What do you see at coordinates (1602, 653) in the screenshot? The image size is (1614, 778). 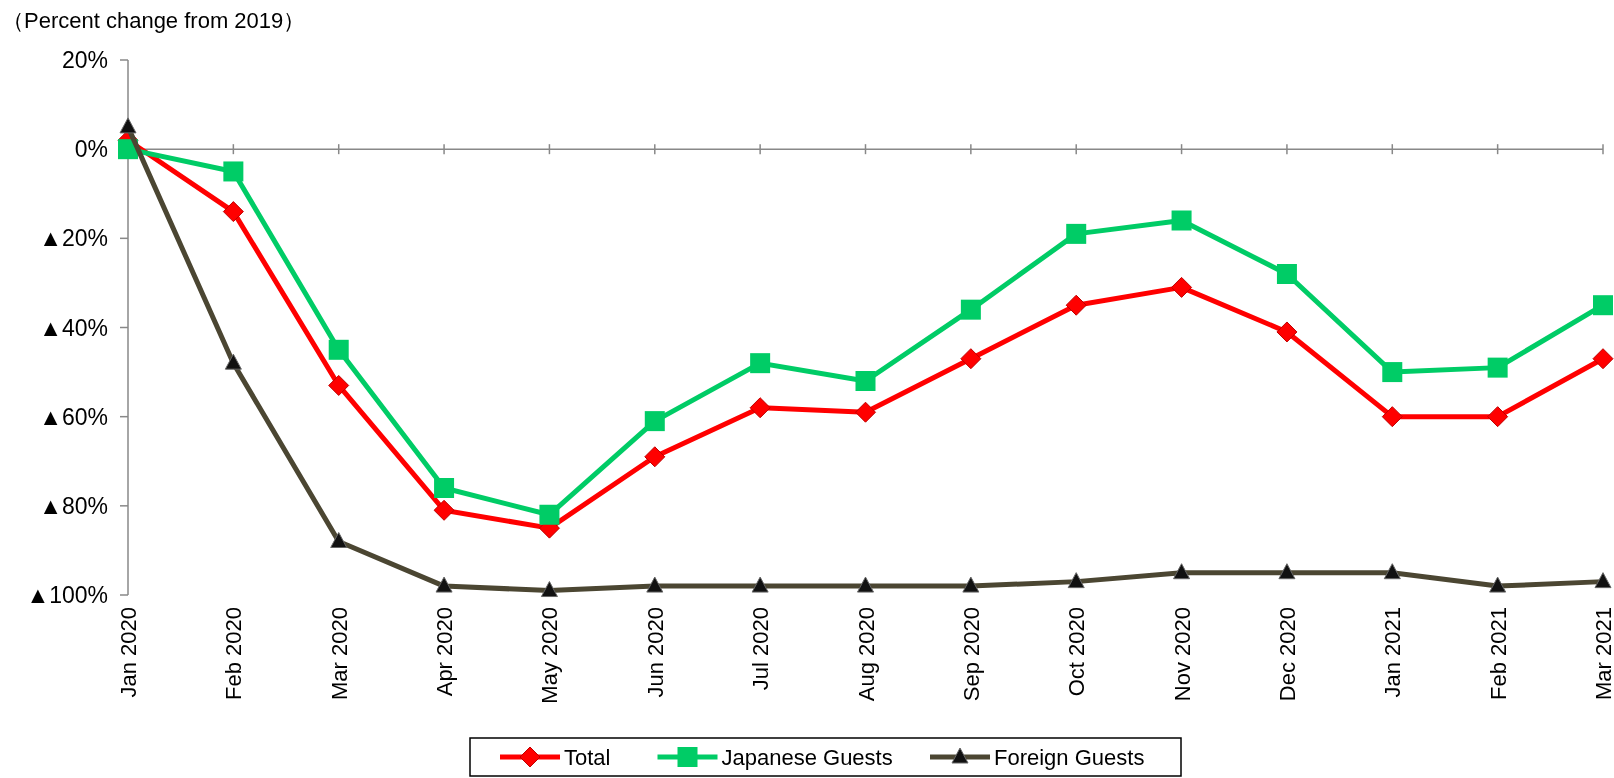 I see `x-tick-label: Mar 2021` at bounding box center [1602, 653].